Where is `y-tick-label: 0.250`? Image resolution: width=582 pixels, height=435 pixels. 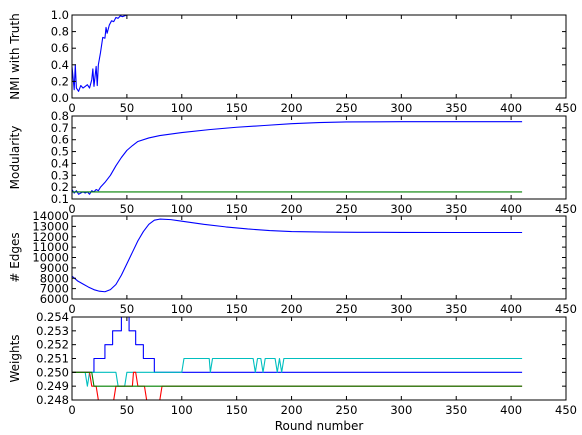 y-tick-label: 0.250 is located at coordinates (52, 372).